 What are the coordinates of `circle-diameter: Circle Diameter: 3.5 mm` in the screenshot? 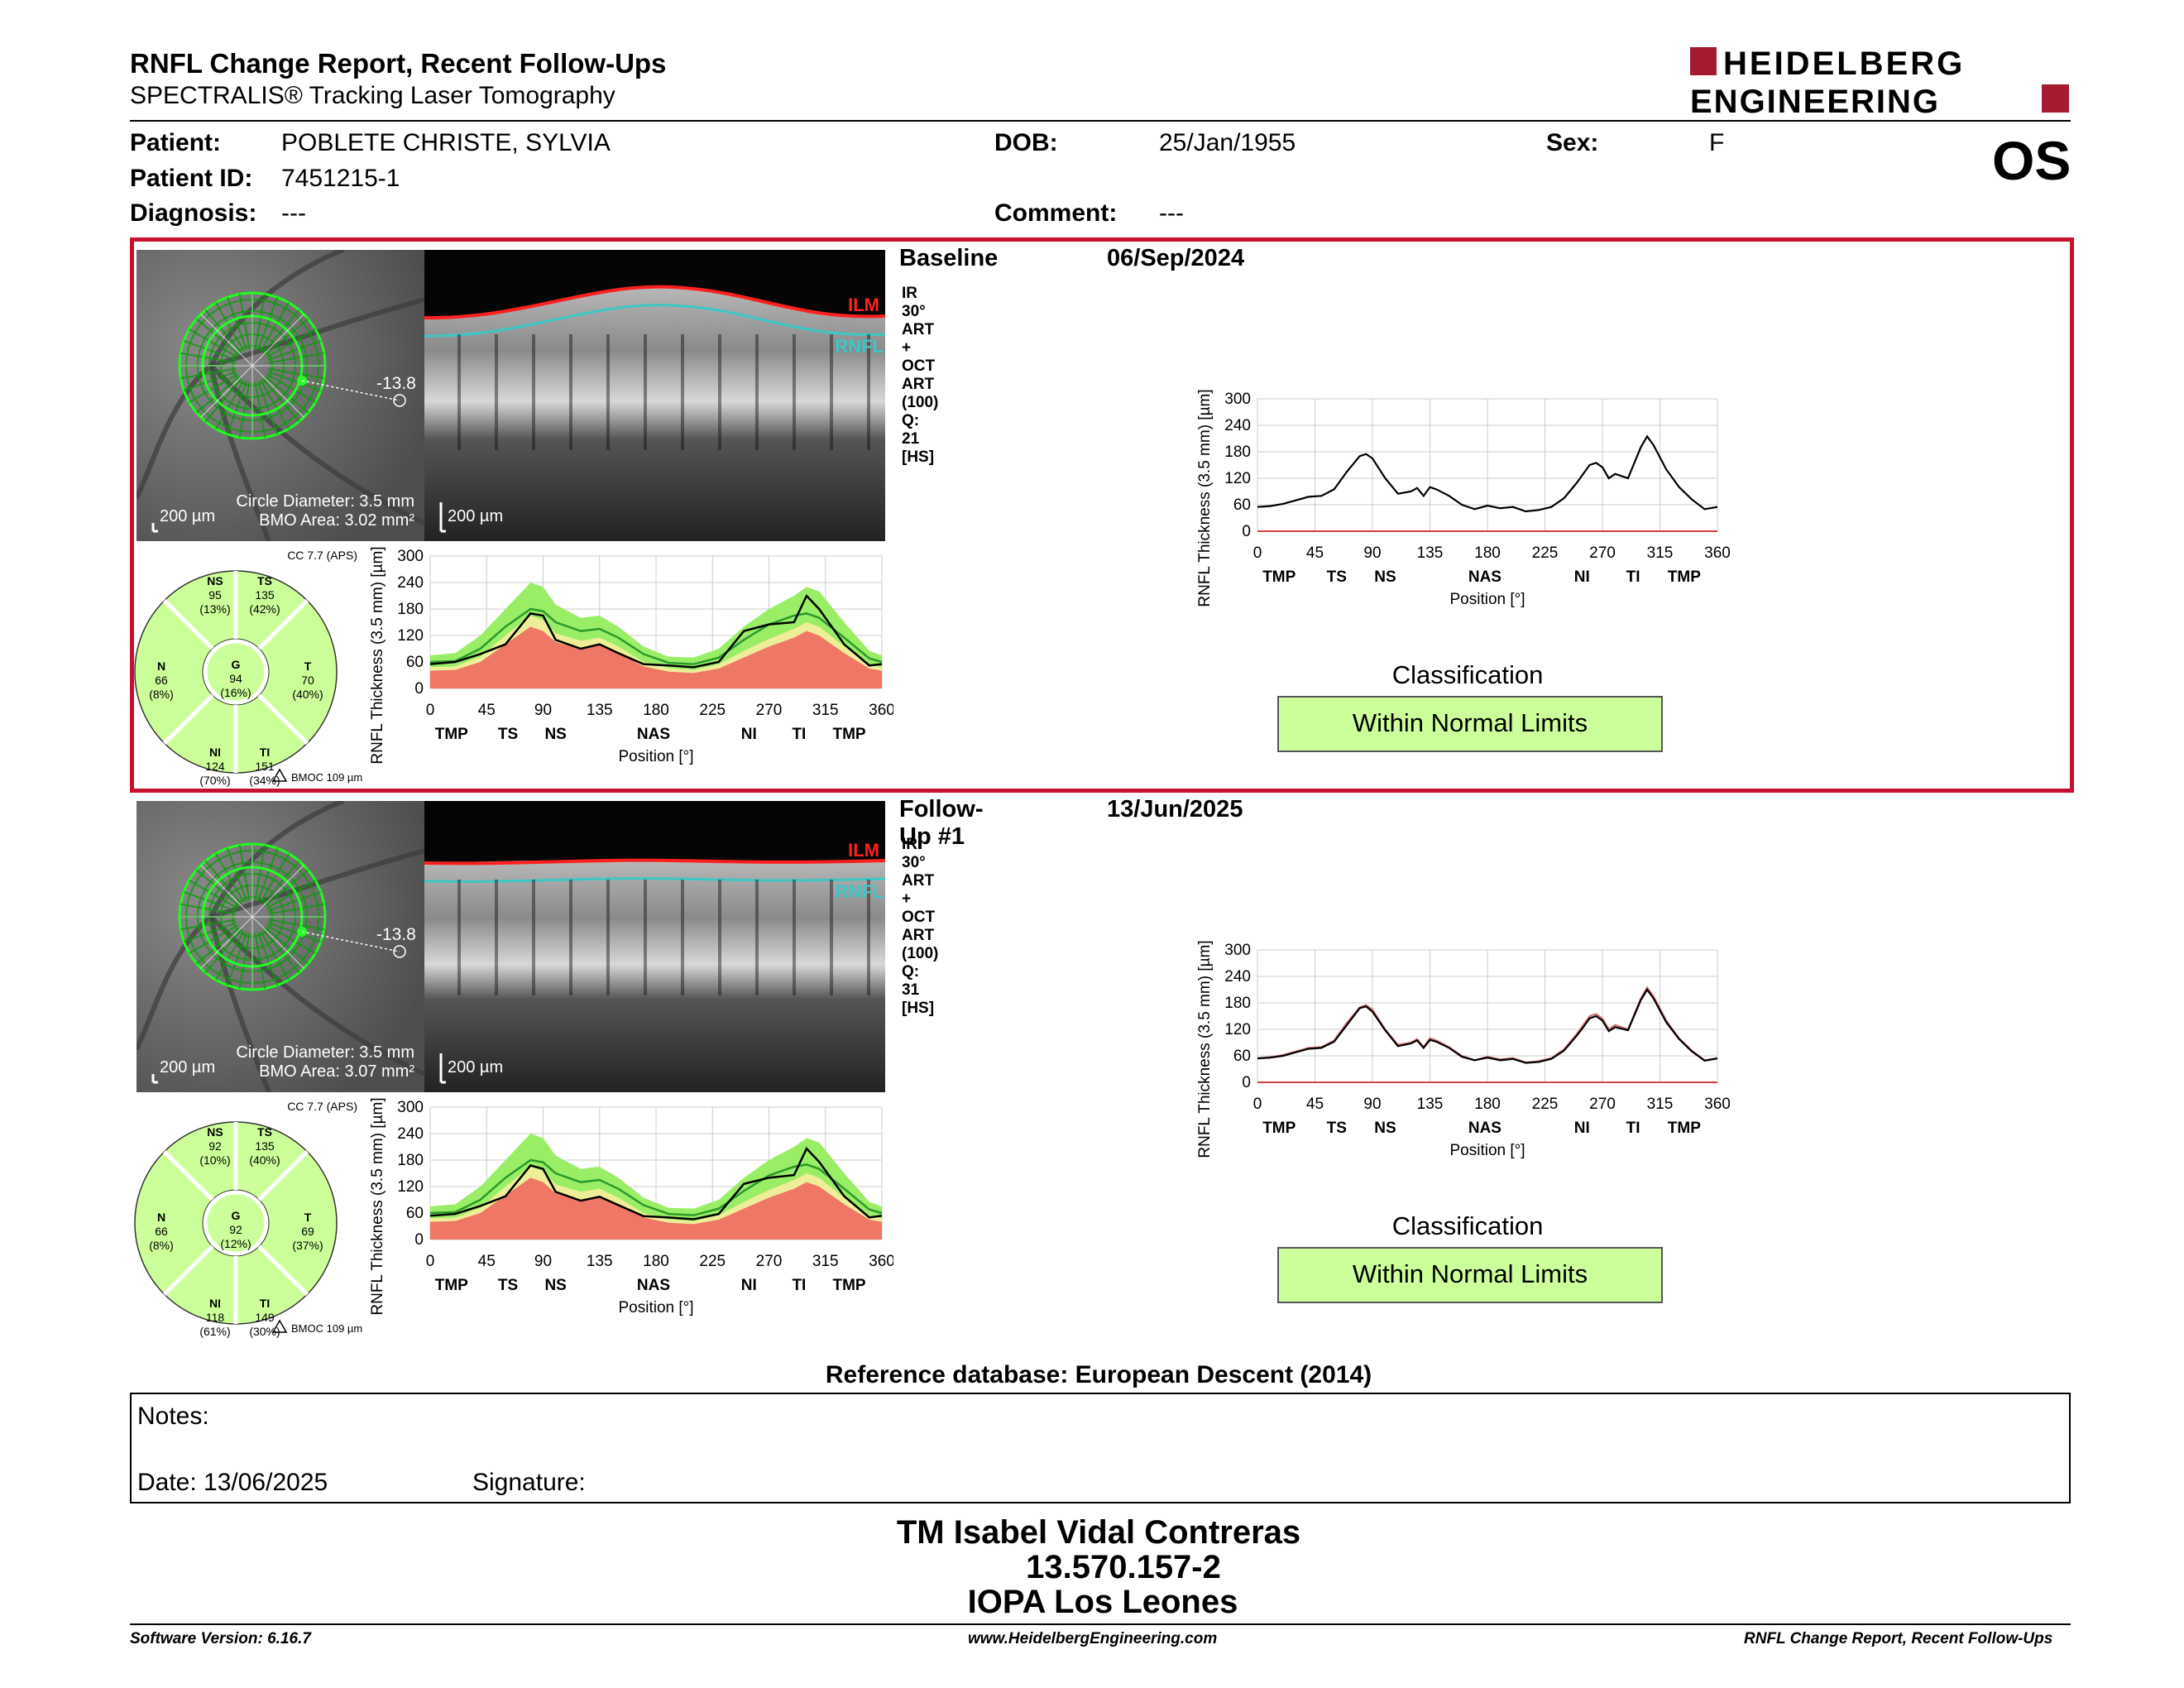 It's located at (325, 501).